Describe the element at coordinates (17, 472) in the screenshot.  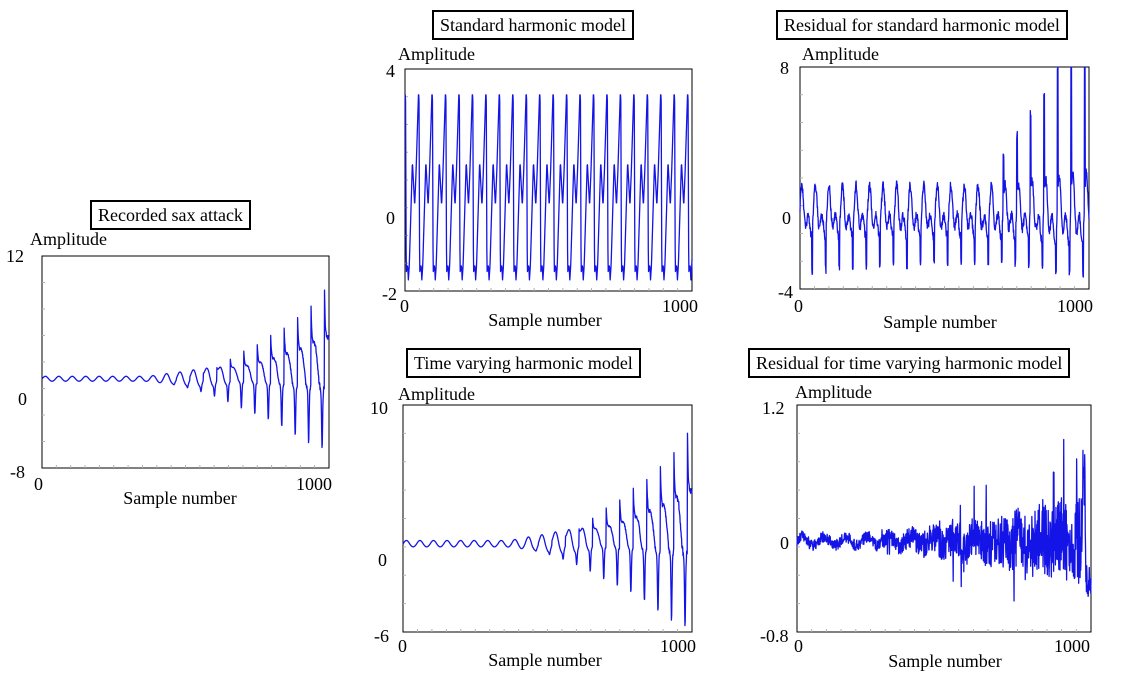
I see `y-tick-label: -8` at that location.